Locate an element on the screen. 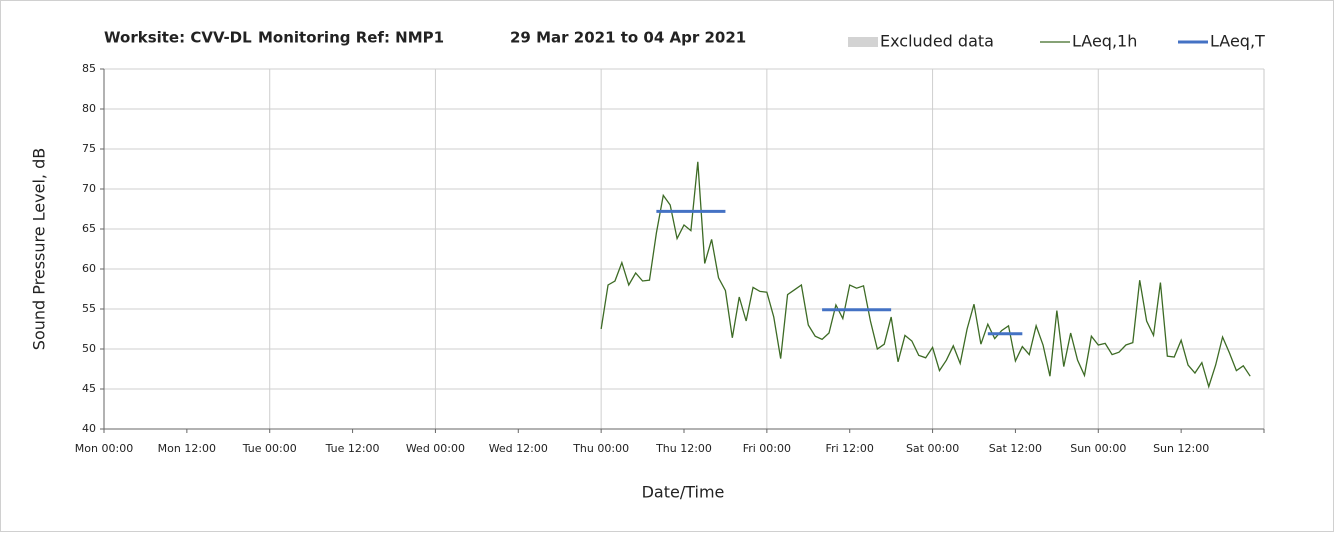 Image resolution: width=1334 pixels, height=536 pixels. y-tick-label: 75 is located at coordinates (89, 148).